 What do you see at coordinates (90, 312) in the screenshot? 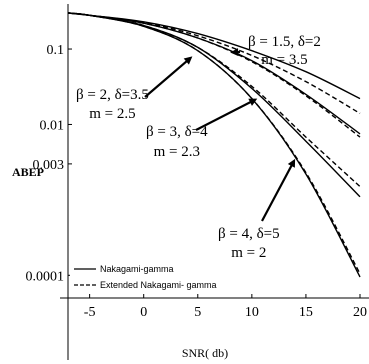
I see `x-tick-label: -5` at bounding box center [90, 312].